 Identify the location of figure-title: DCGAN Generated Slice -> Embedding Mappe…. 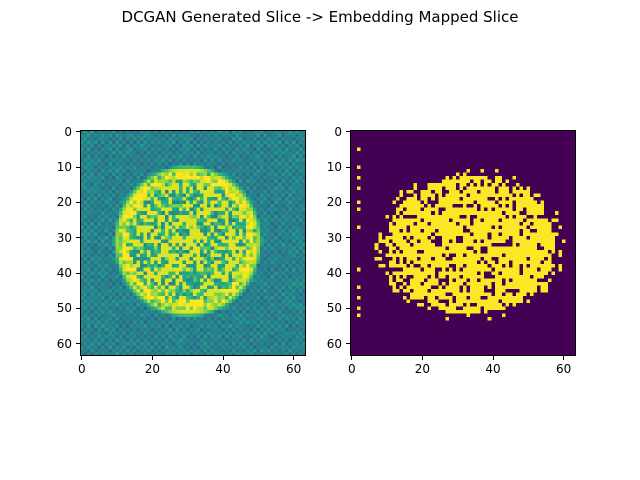
(320, 17).